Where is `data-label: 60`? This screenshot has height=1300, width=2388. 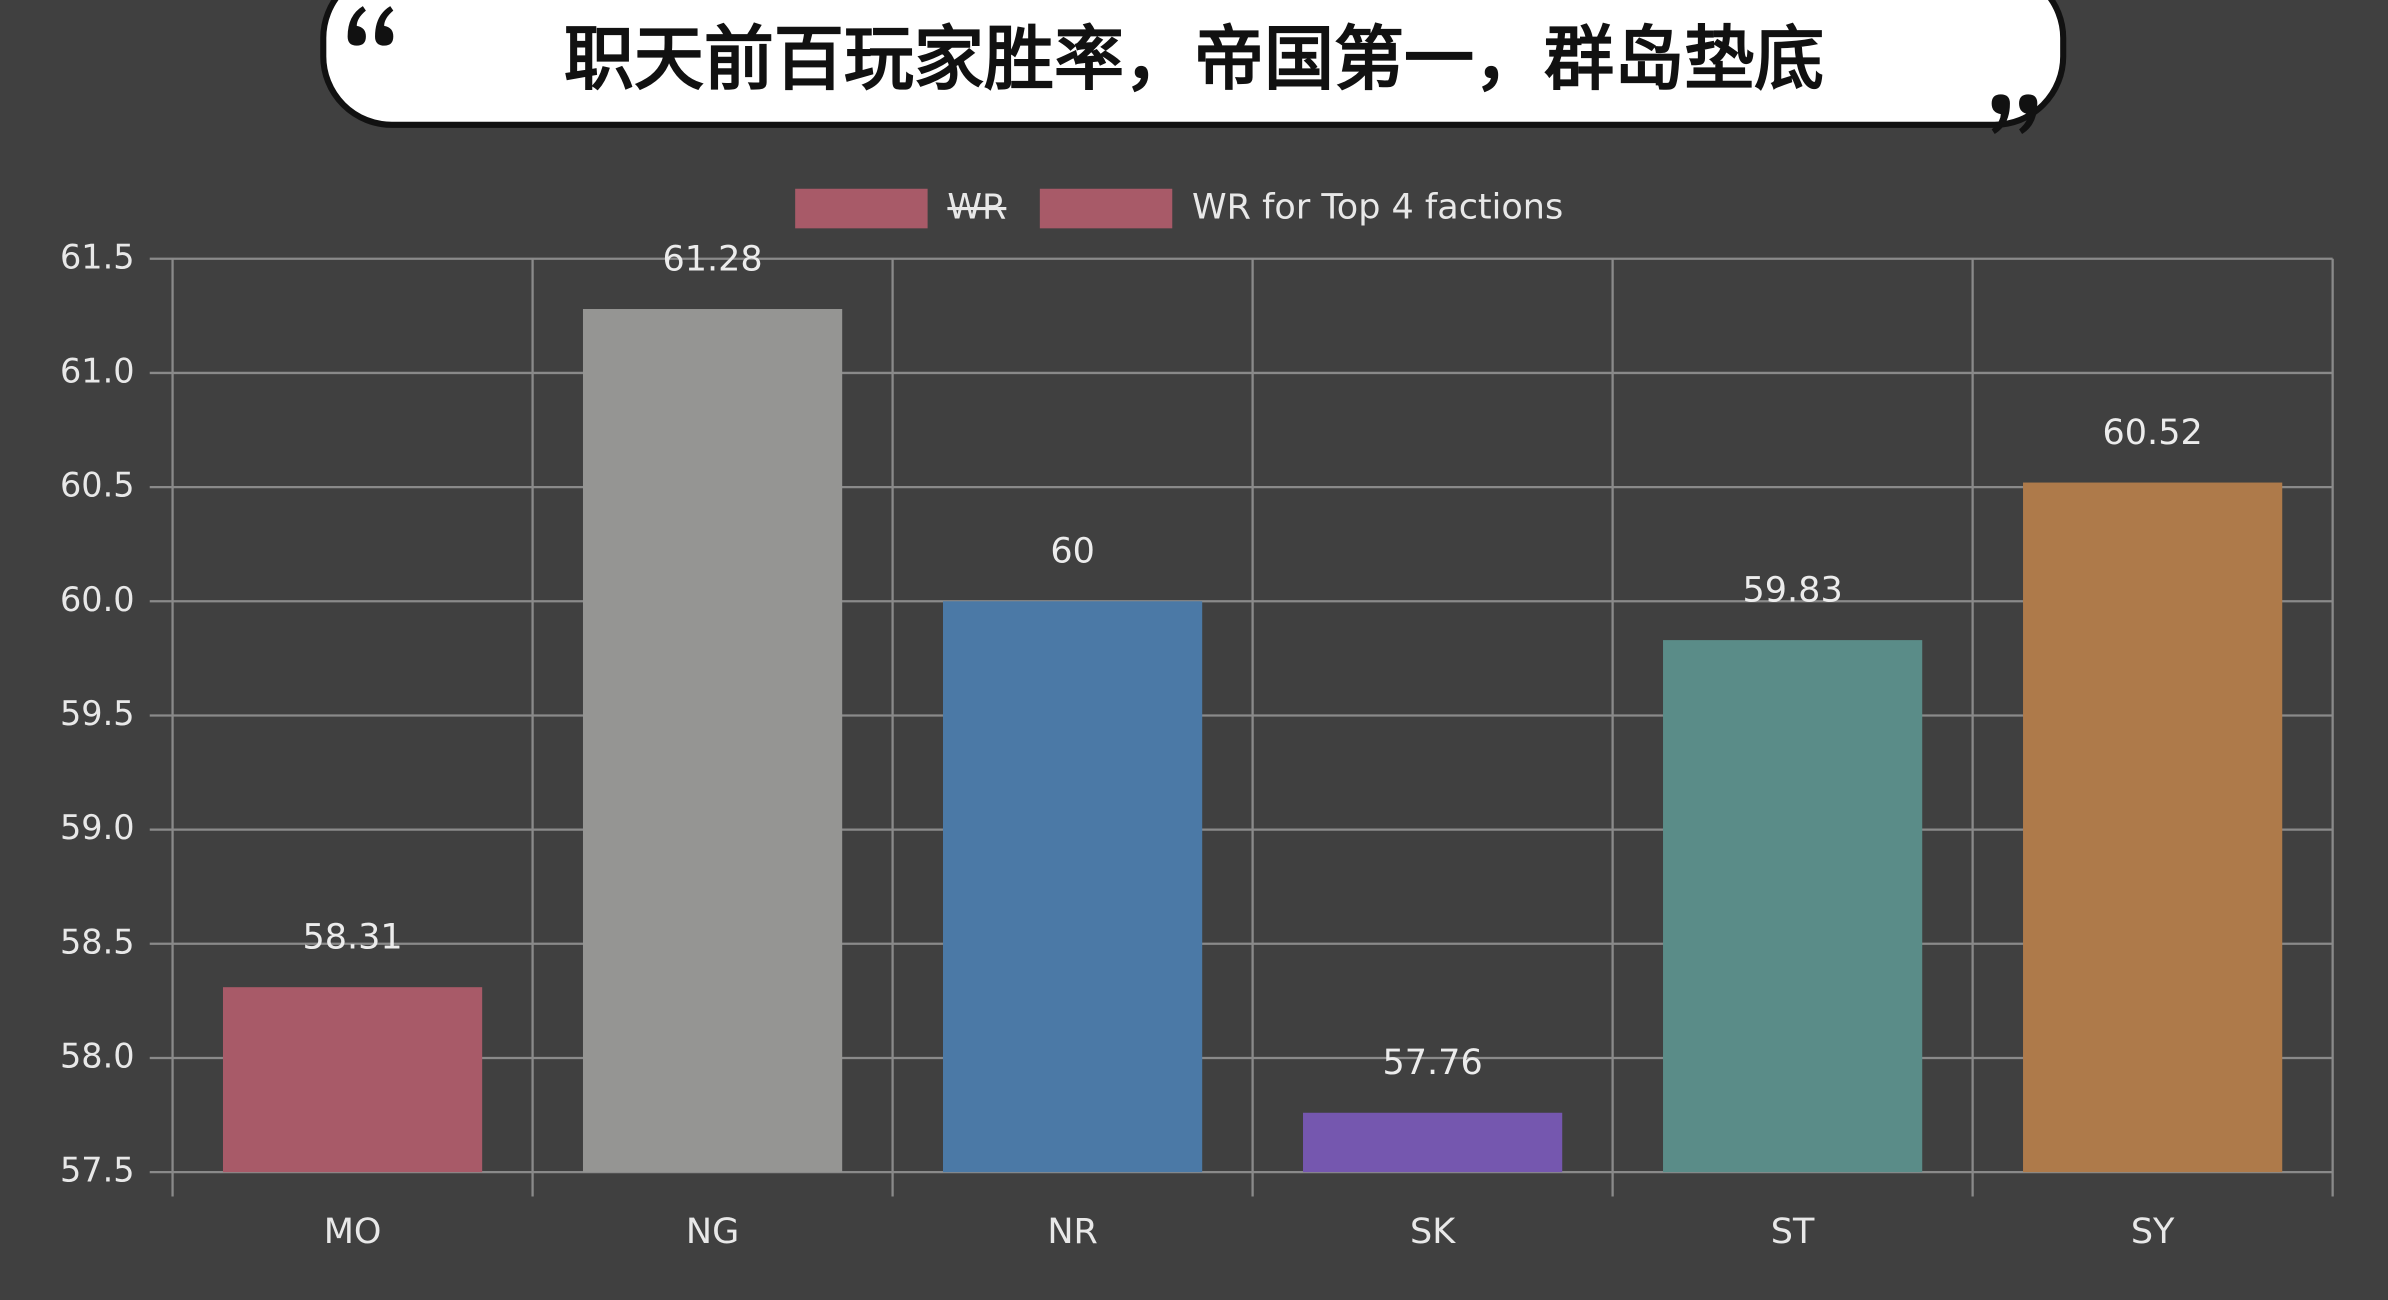
data-label: 60 is located at coordinates (1072, 552).